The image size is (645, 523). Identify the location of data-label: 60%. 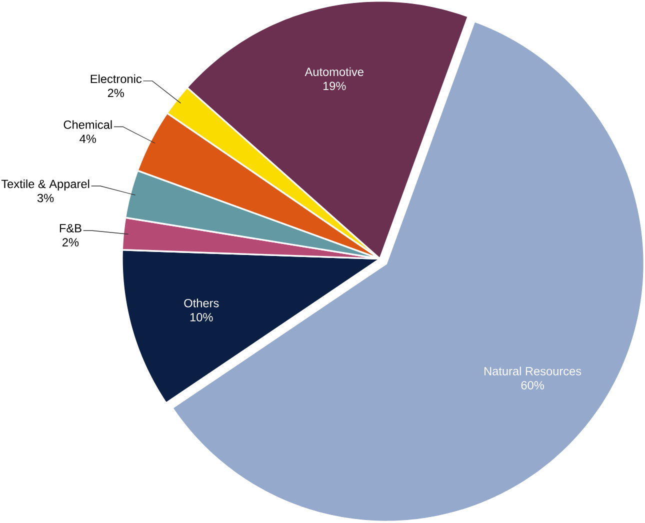
(532, 385).